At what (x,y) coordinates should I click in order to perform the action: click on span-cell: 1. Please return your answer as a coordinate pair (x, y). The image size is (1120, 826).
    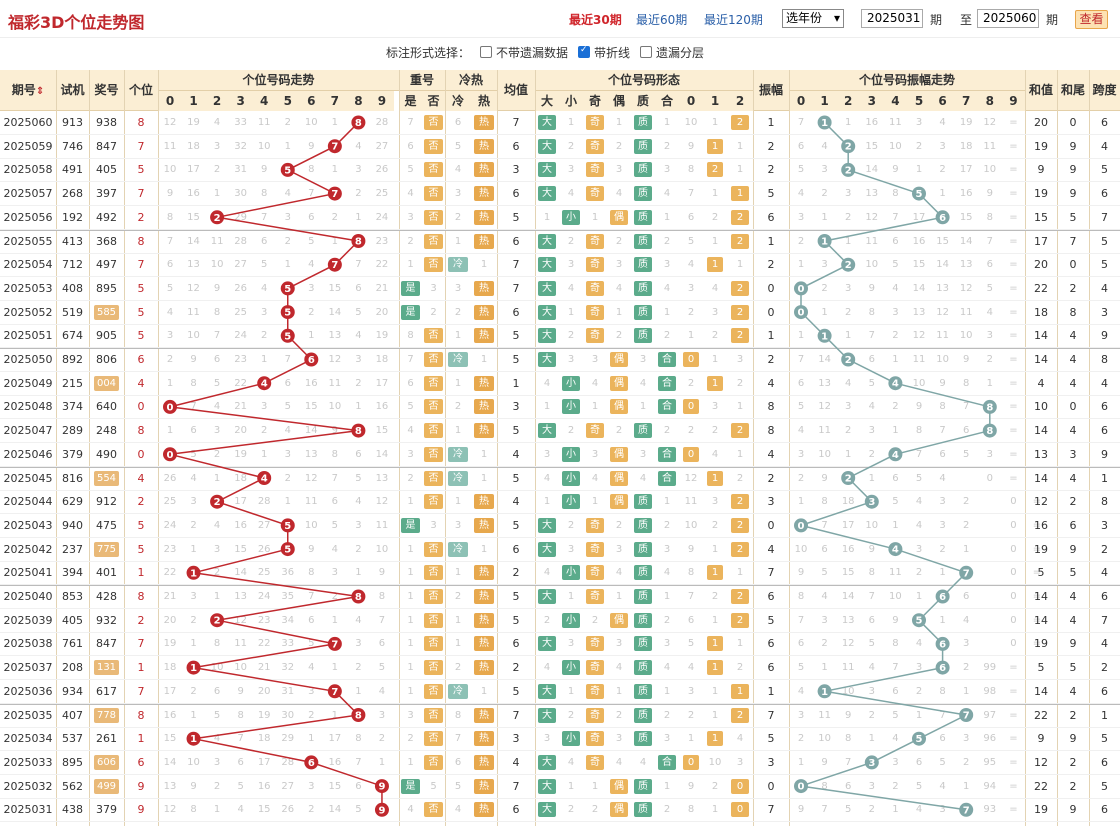
    Looking at the image, I should click on (1104, 478).